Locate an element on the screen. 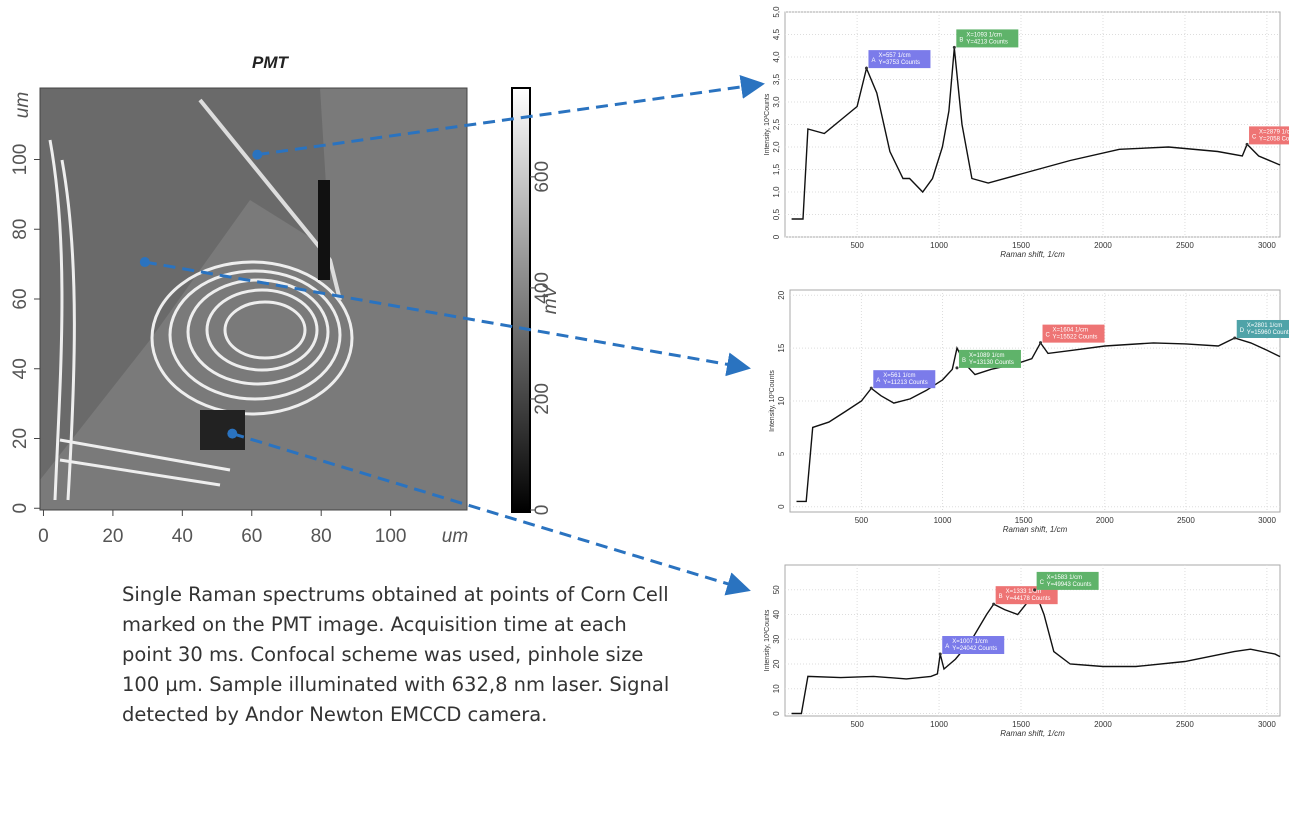  x-tick-label: 60 is located at coordinates (251, 536).